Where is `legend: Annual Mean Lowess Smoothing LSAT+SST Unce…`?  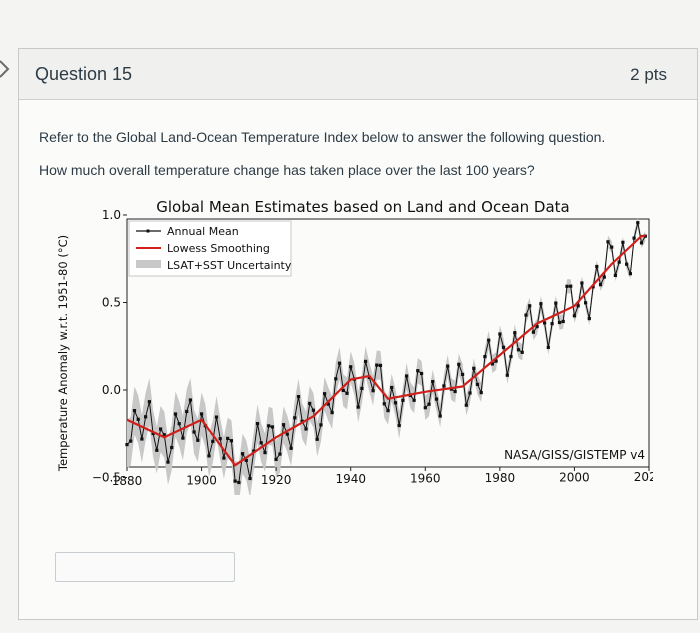
legend: Annual Mean Lowess Smoothing LSAT+SST Unce… is located at coordinates (210, 248).